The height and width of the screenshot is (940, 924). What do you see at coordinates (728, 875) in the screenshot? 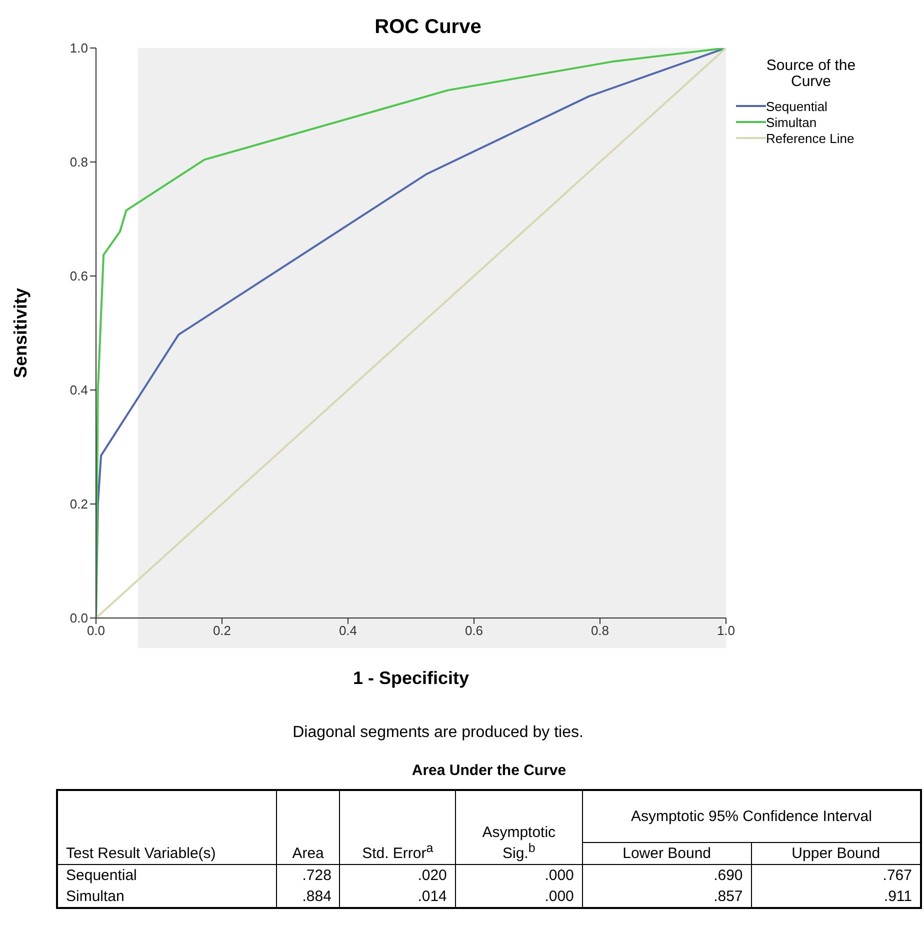
I see `text: .690` at bounding box center [728, 875].